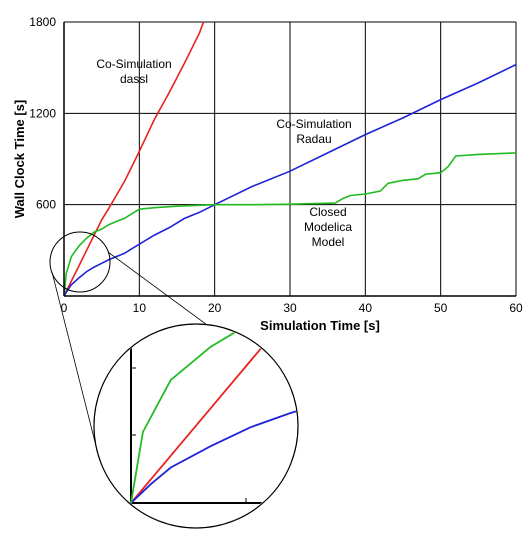 The height and width of the screenshot is (539, 532). Describe the element at coordinates (366, 308) in the screenshot. I see `x-tick-label: 40` at that location.